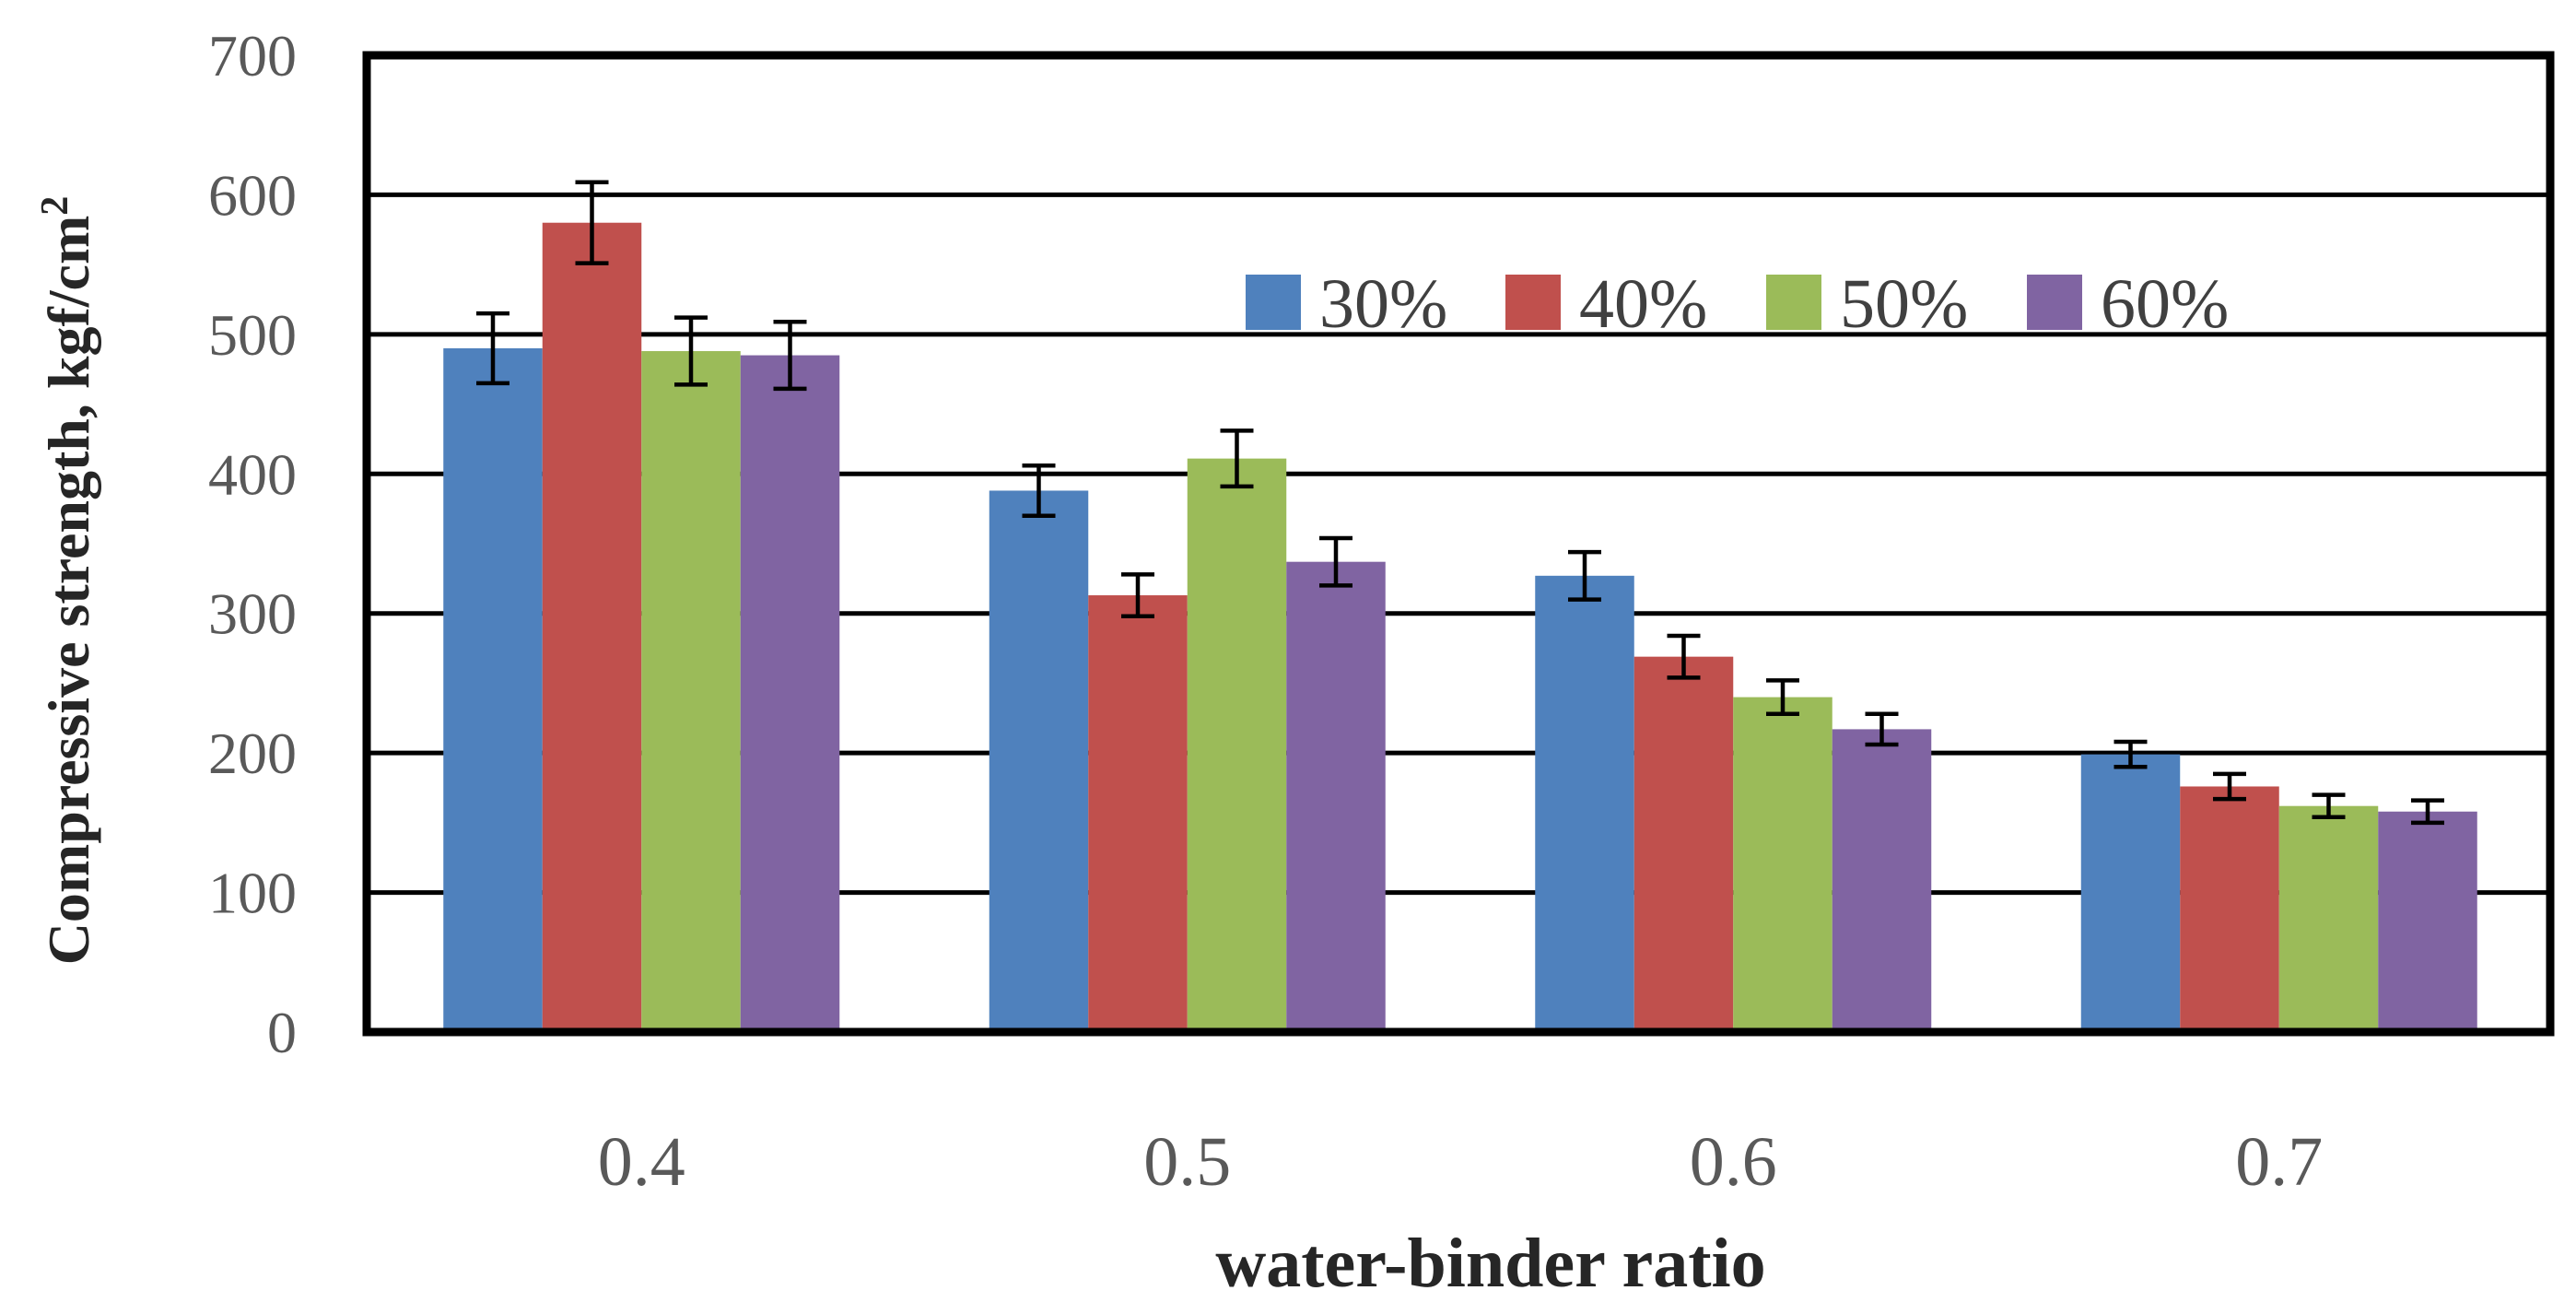  Describe the element at coordinates (1336, 796) in the screenshot. I see `bar-60pct-0.5` at that location.